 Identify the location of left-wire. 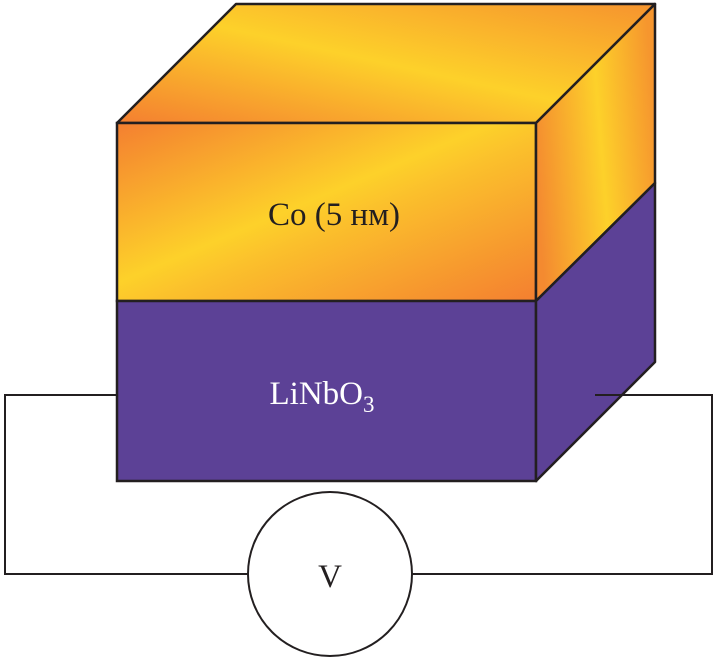
(126, 484).